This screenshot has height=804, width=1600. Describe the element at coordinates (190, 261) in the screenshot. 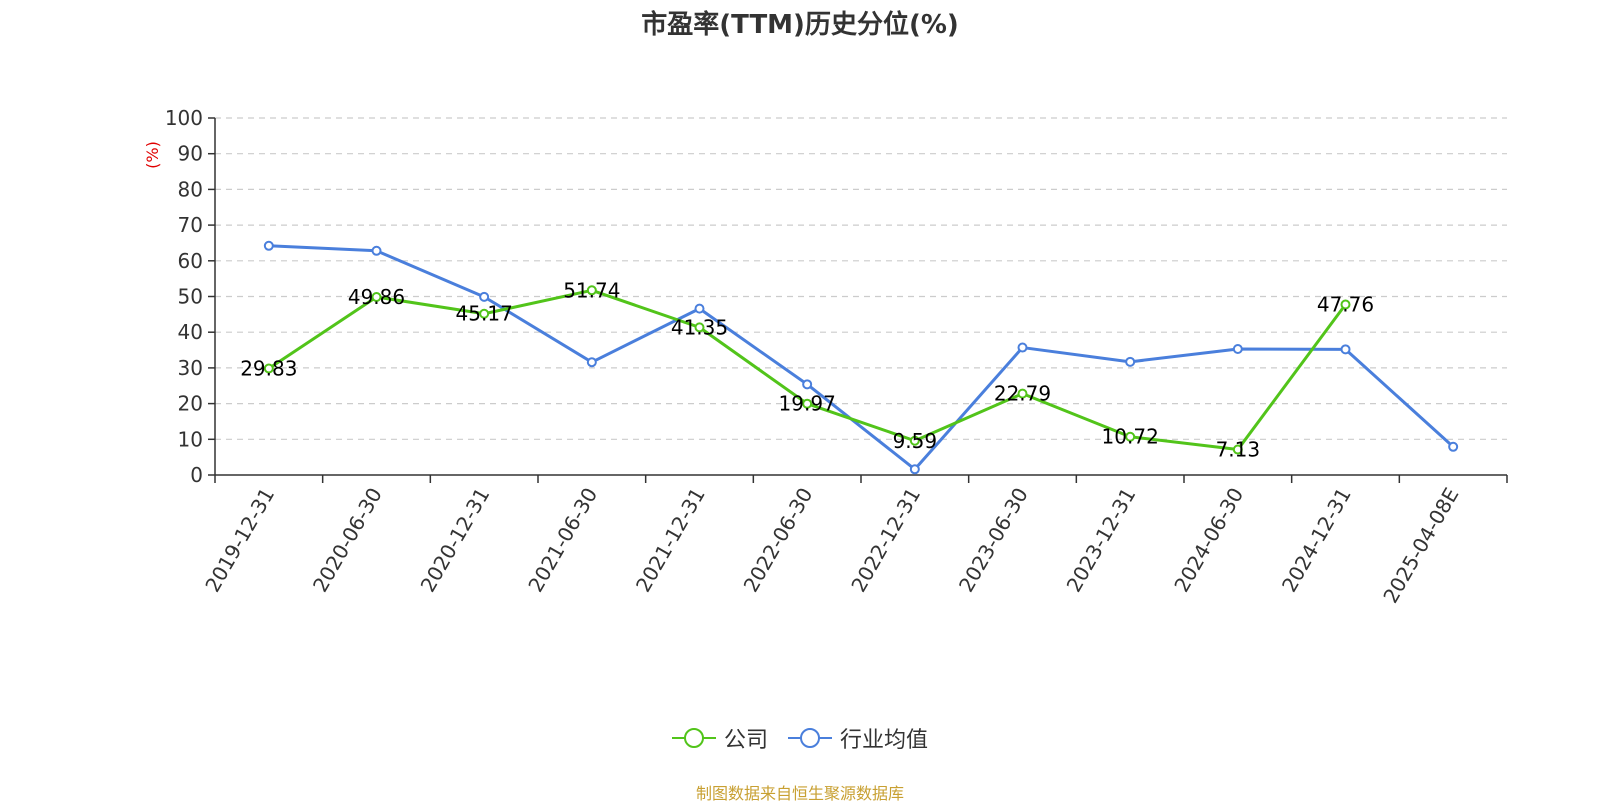

I see `y-tick-label: 60` at that location.